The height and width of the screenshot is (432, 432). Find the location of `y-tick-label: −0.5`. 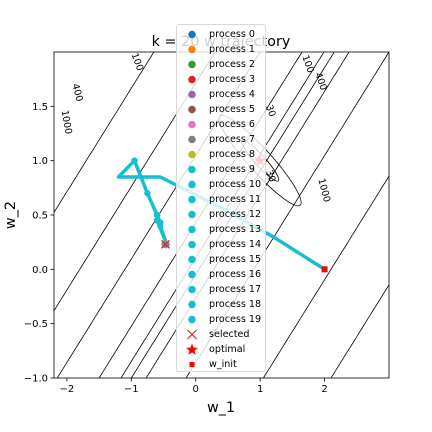

y-tick-label: −0.5 is located at coordinates (36, 324).